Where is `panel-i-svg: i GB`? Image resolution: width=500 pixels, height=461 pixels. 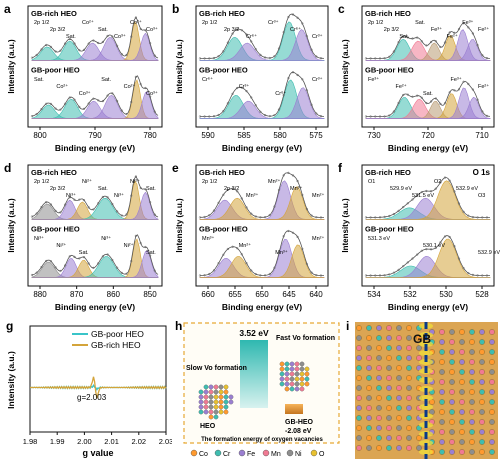 panel-i-svg: i GB is located at coordinates (422, 389).